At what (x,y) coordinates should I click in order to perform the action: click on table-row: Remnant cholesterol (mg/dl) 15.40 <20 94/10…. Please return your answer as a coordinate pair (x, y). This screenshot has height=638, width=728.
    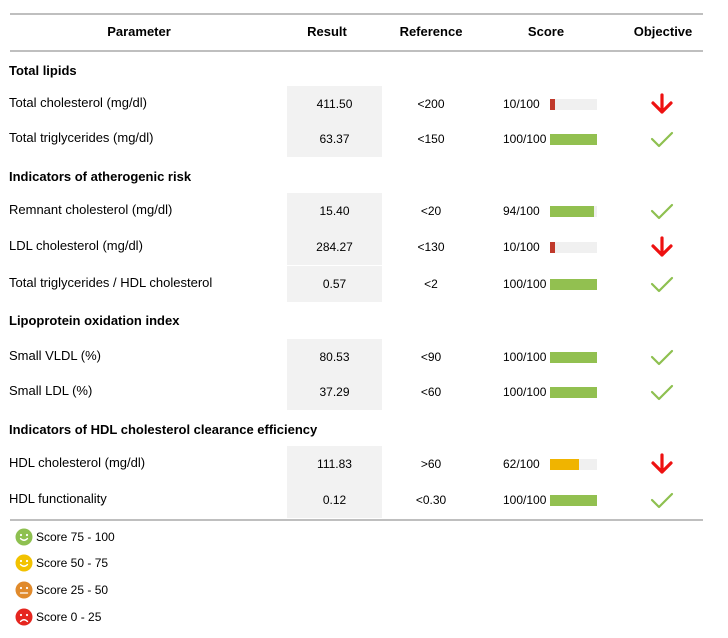
    Looking at the image, I should click on (364, 211).